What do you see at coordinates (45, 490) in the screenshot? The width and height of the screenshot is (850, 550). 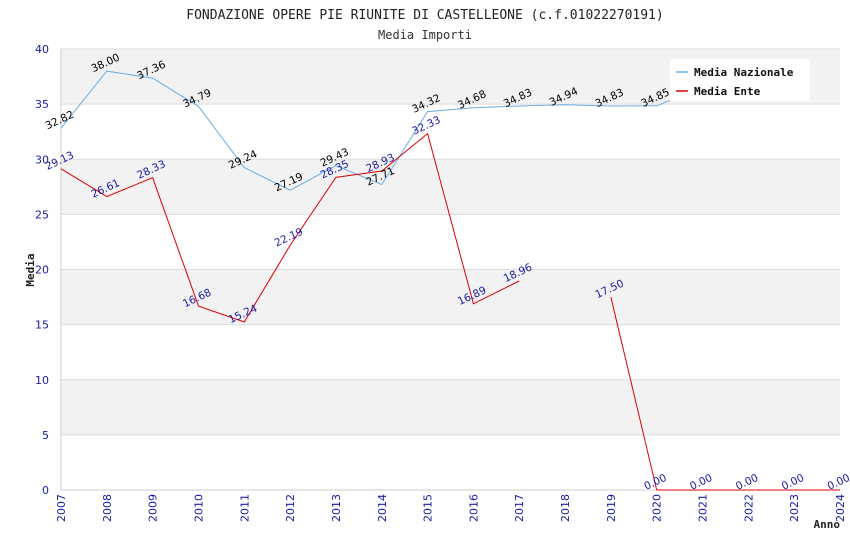 I see `y-tick-label: 0` at bounding box center [45, 490].